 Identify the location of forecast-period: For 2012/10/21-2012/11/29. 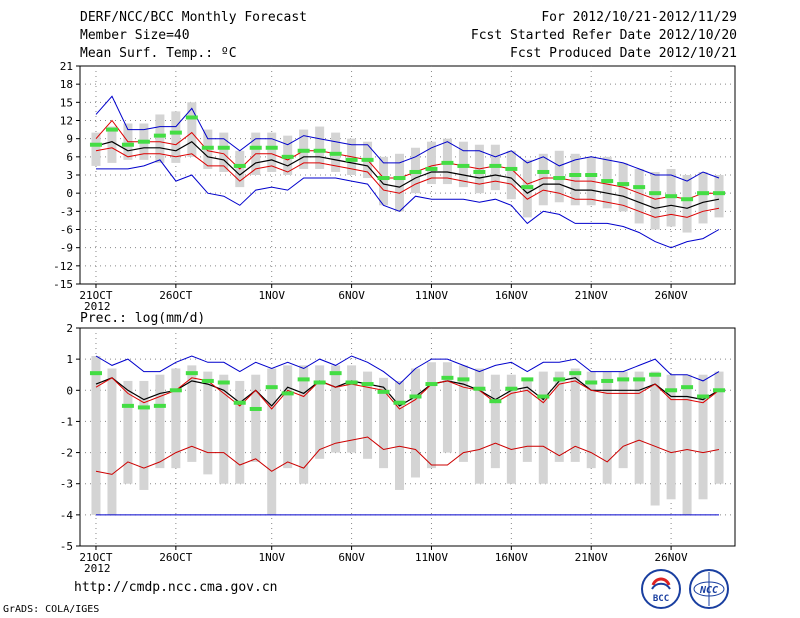
(639, 17).